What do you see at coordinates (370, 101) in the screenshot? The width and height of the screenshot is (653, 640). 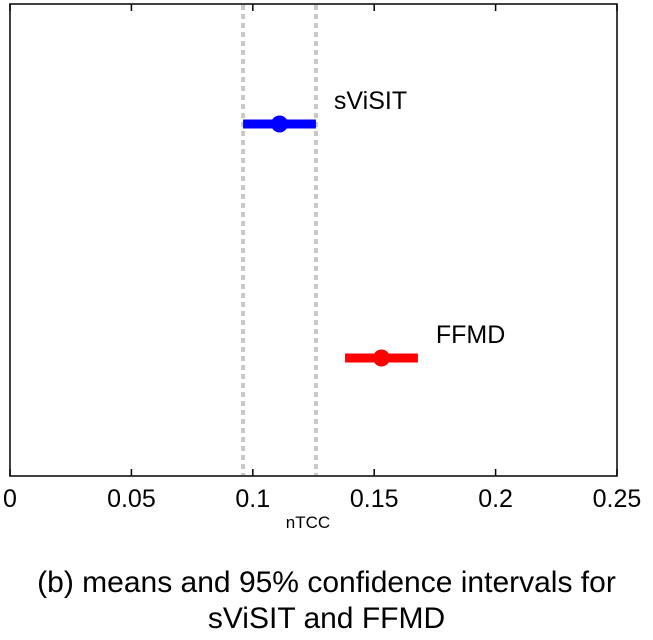 I see `svisit-series-label: sViSIT` at bounding box center [370, 101].